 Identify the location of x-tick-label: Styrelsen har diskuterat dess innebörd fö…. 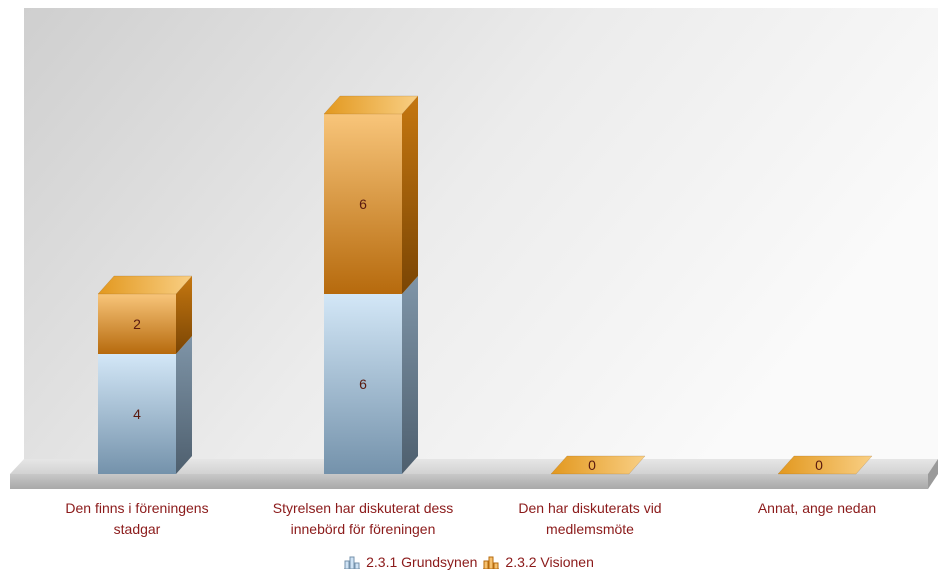
(363, 519).